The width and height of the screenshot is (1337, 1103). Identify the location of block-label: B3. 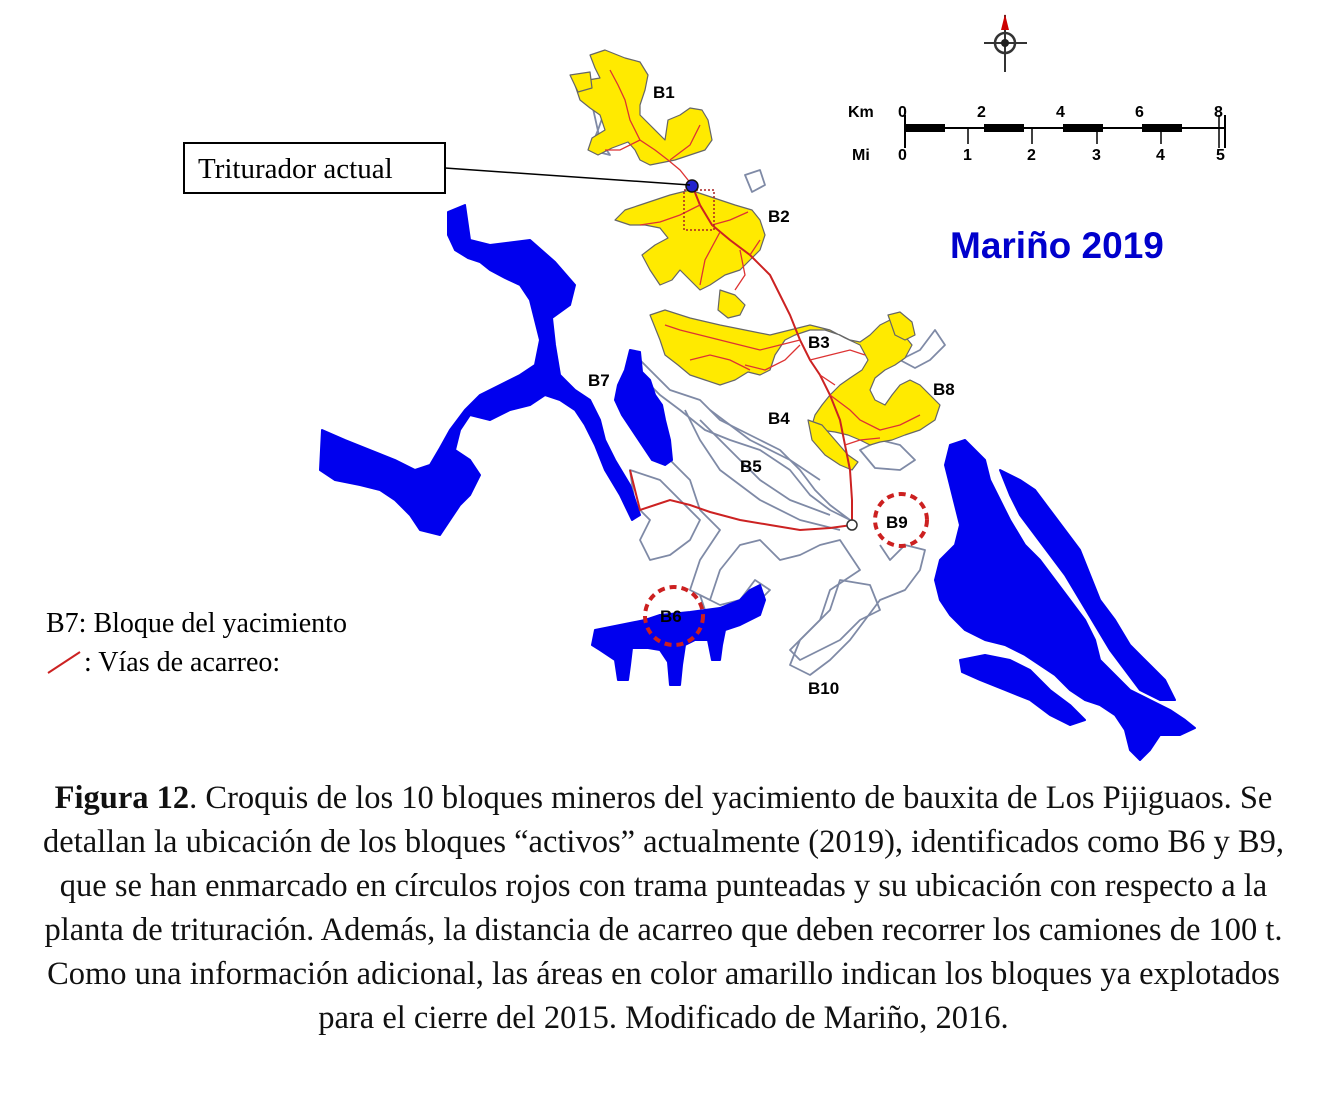
(819, 342).